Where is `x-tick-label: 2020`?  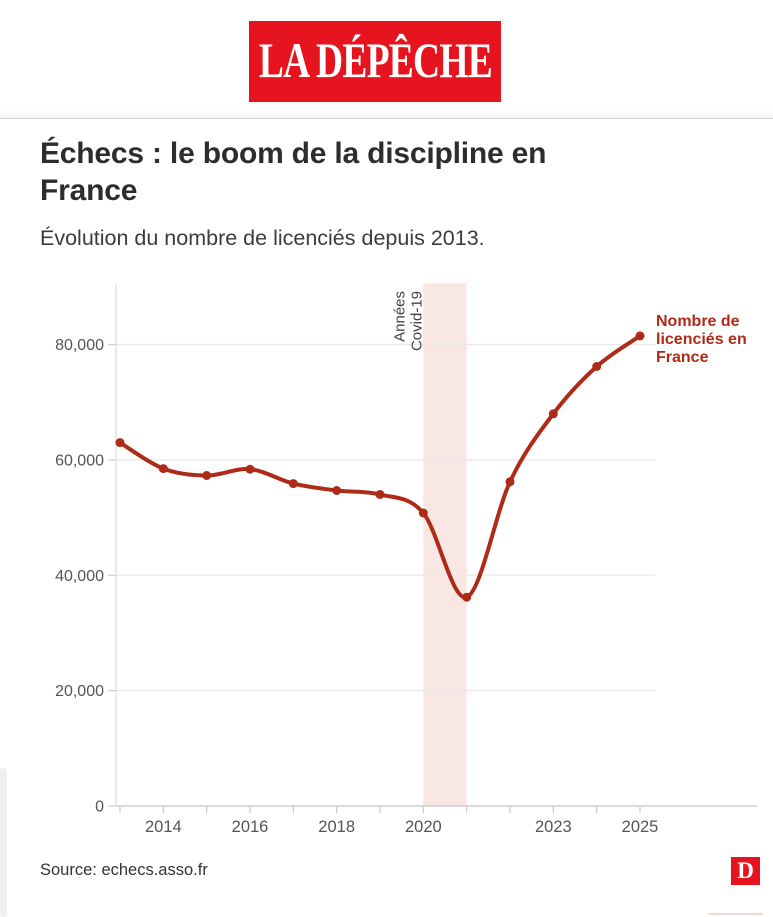
x-tick-label: 2020 is located at coordinates (423, 827).